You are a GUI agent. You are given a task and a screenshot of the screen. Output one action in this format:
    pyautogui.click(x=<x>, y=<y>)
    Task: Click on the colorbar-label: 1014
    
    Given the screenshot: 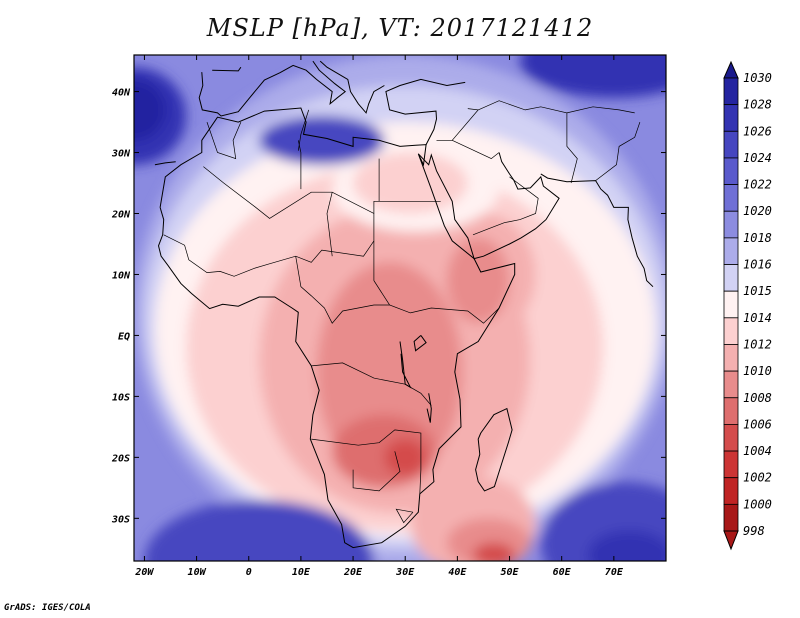 What is the action you would take?
    pyautogui.click(x=757, y=318)
    